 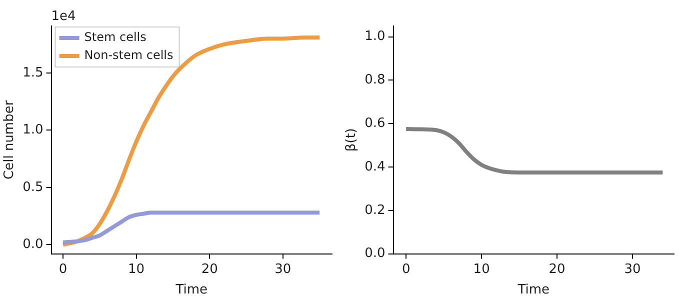 What do you see at coordinates (375, 166) in the screenshot?
I see `y-tick-label: 0.4` at bounding box center [375, 166].